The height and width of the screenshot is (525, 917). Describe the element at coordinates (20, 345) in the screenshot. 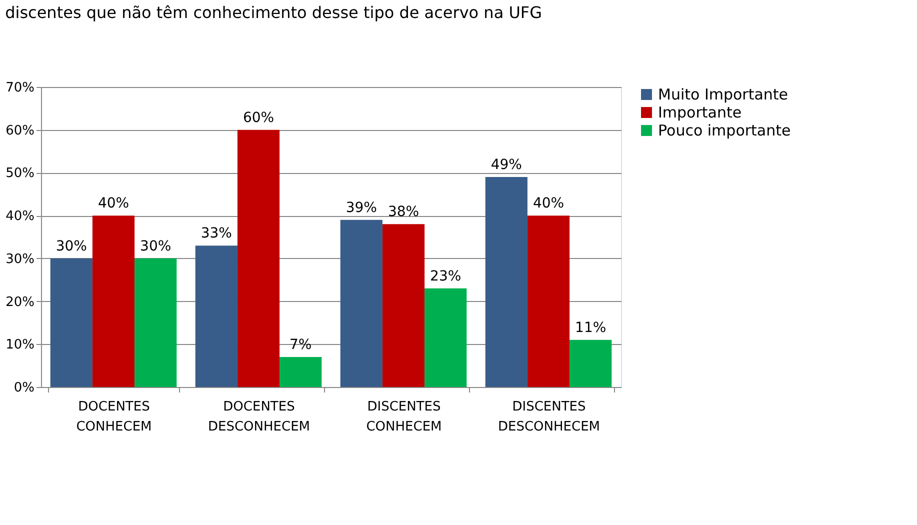

I see `y-tick-label: 10%` at that location.